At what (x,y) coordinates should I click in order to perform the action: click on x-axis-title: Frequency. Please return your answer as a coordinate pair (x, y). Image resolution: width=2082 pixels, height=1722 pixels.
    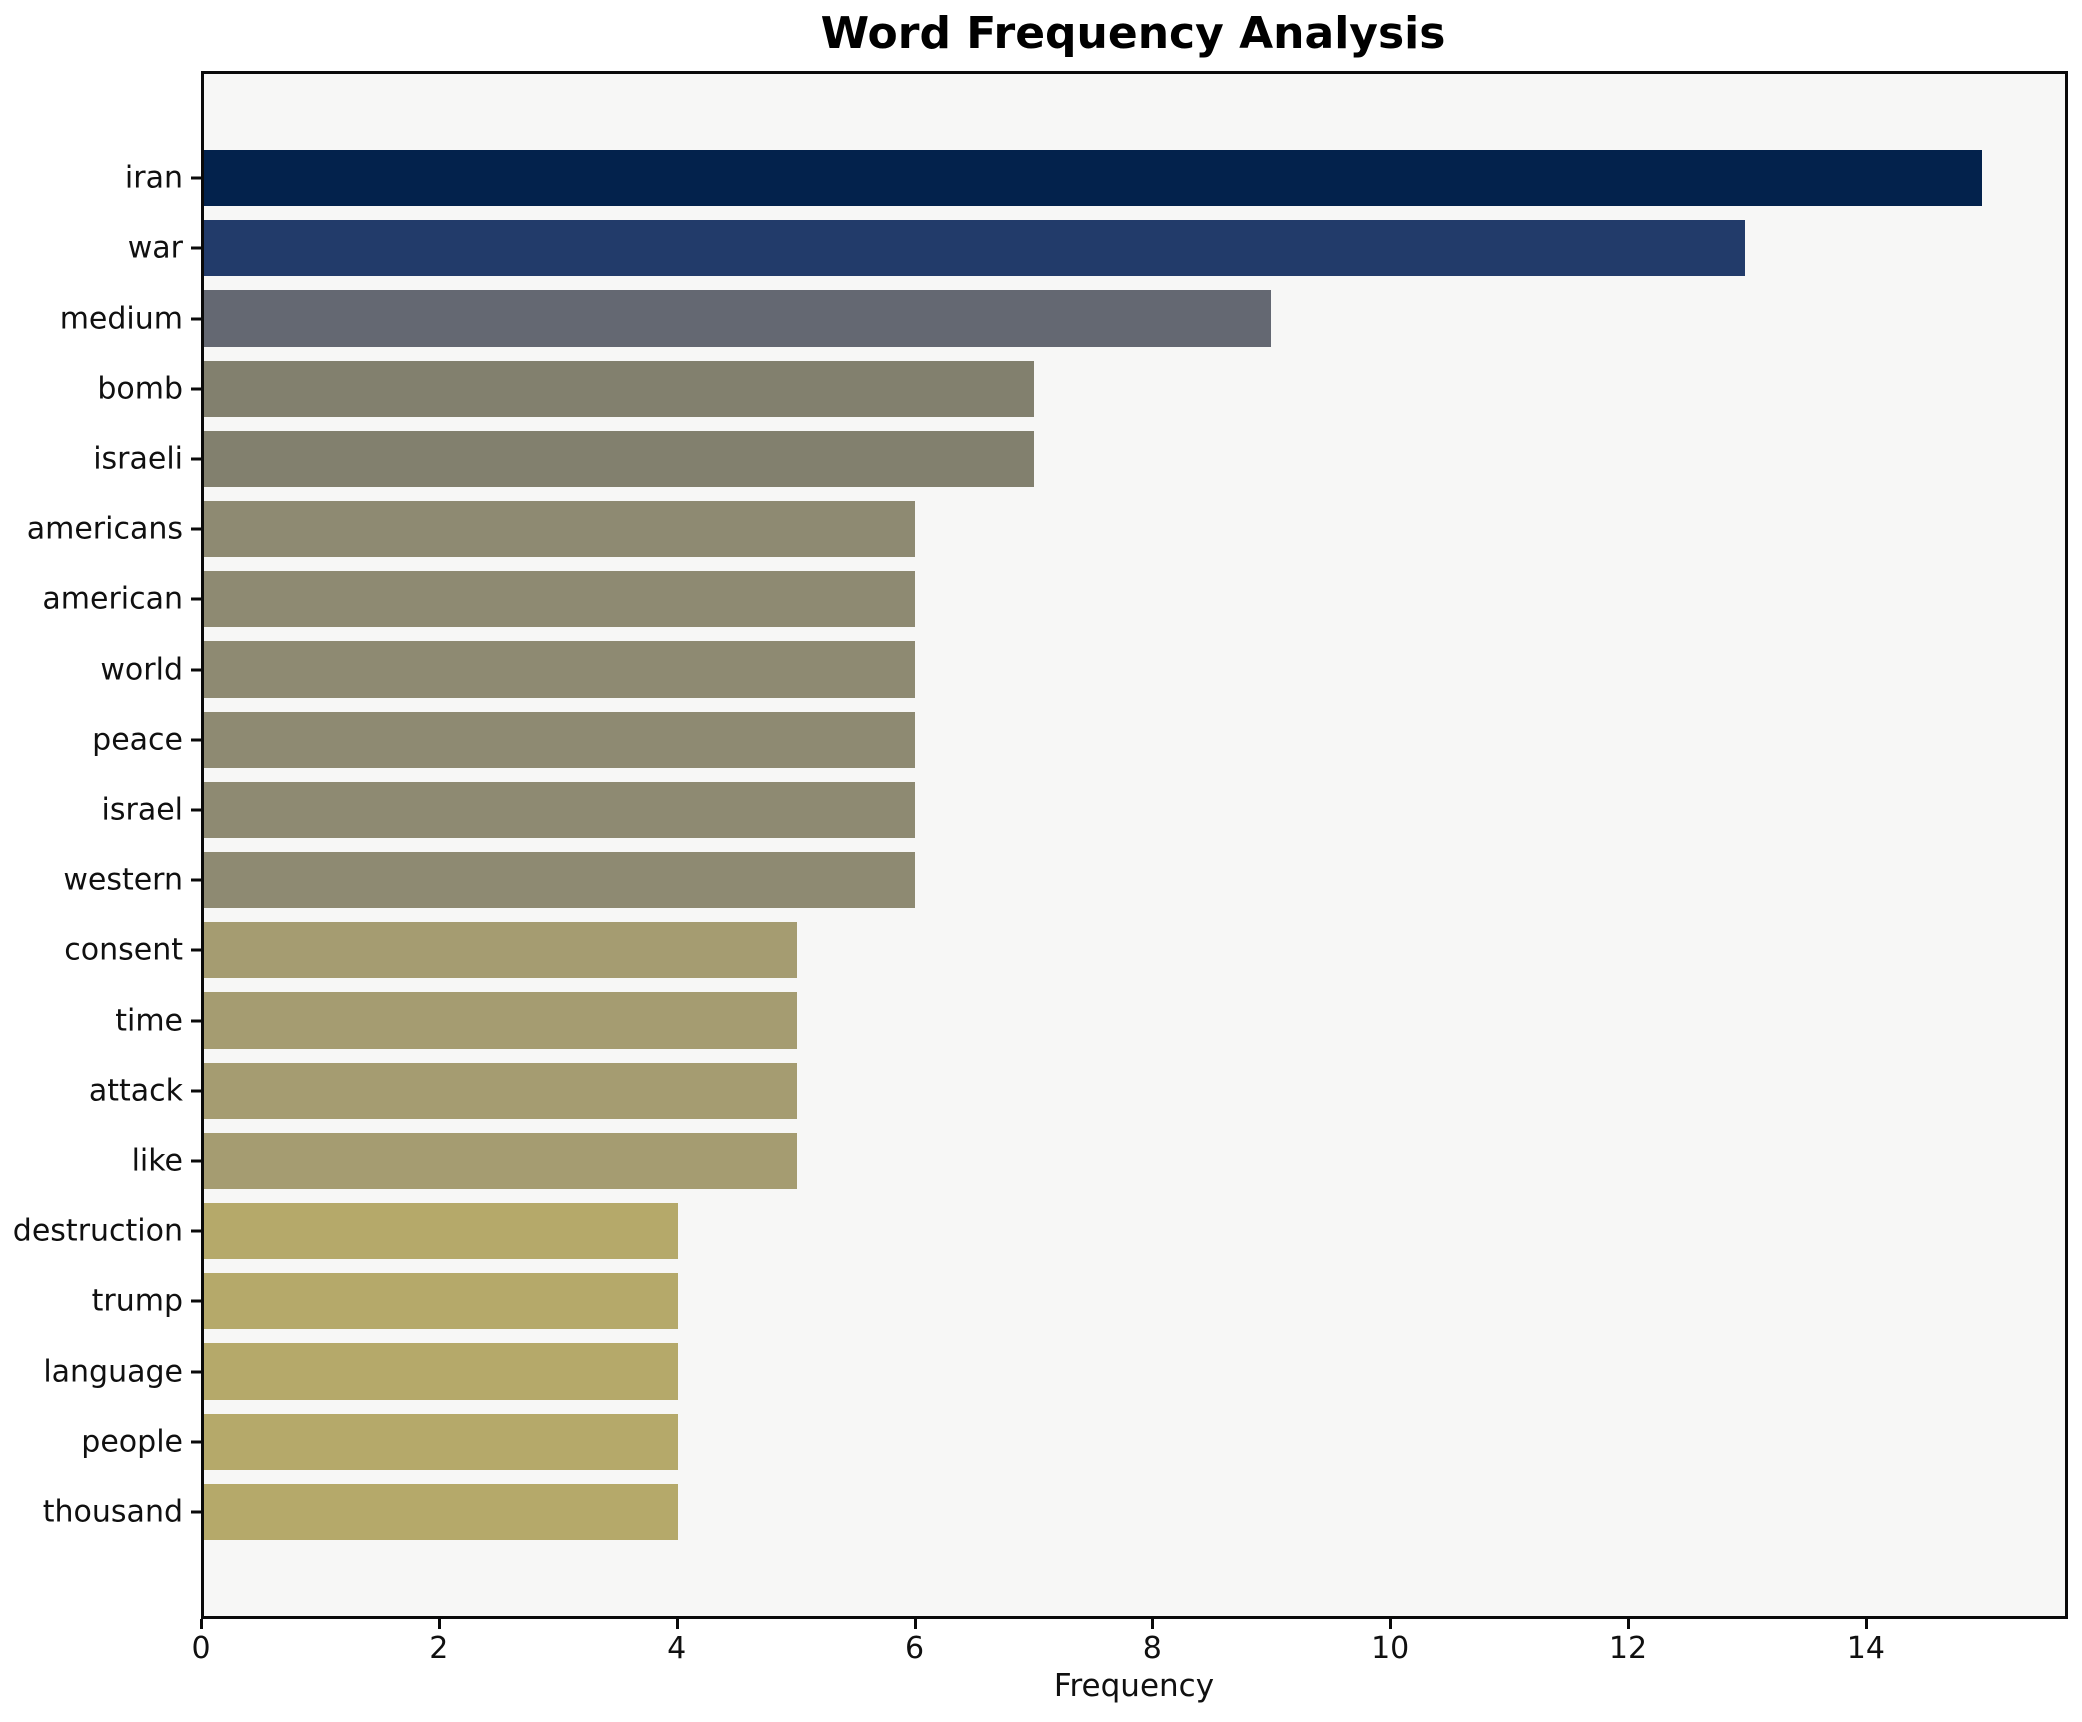
    Looking at the image, I should click on (1134, 1686).